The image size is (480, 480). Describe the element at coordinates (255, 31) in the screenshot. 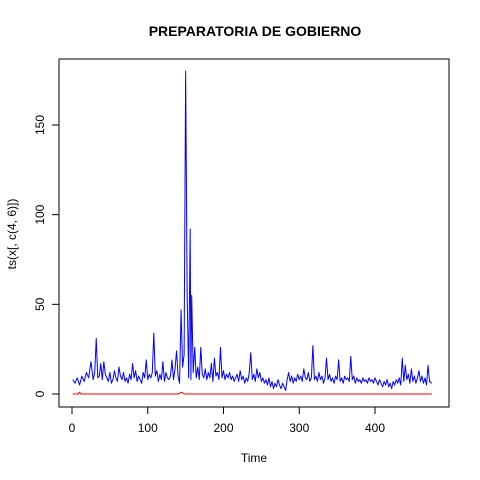

I see `chart-title: PREPARATORIA DE GOBIERNO` at that location.